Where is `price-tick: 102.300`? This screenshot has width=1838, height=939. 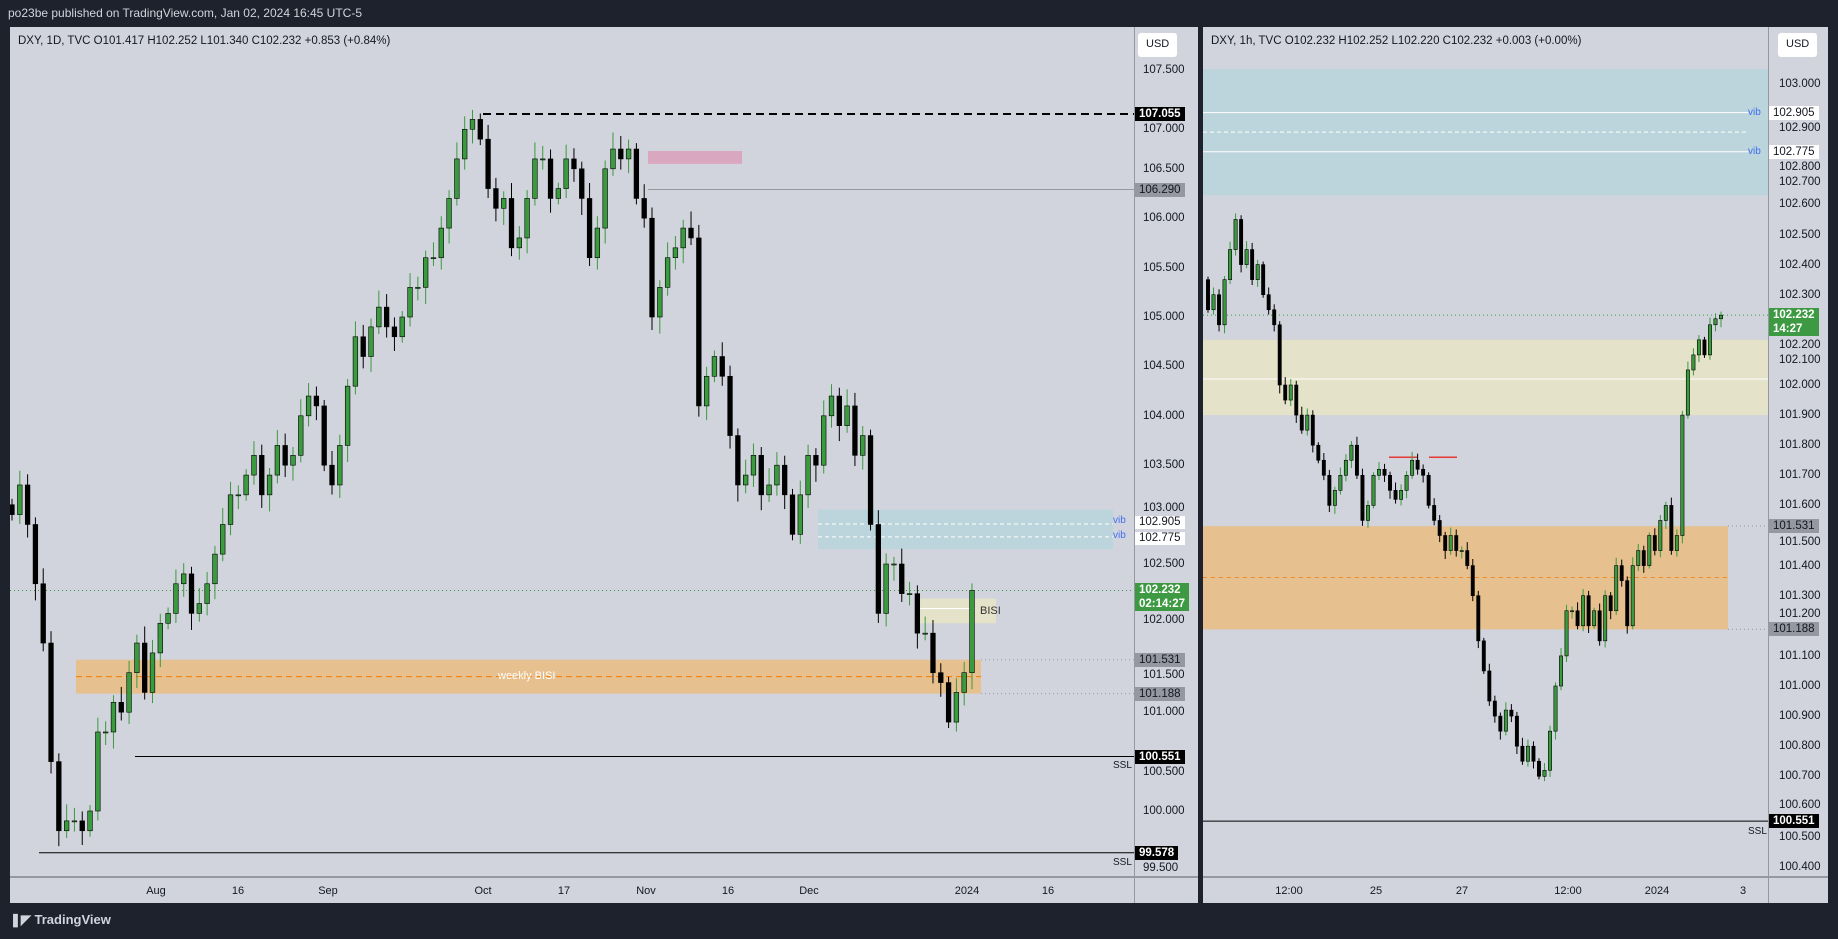 price-tick: 102.300 is located at coordinates (1800, 294).